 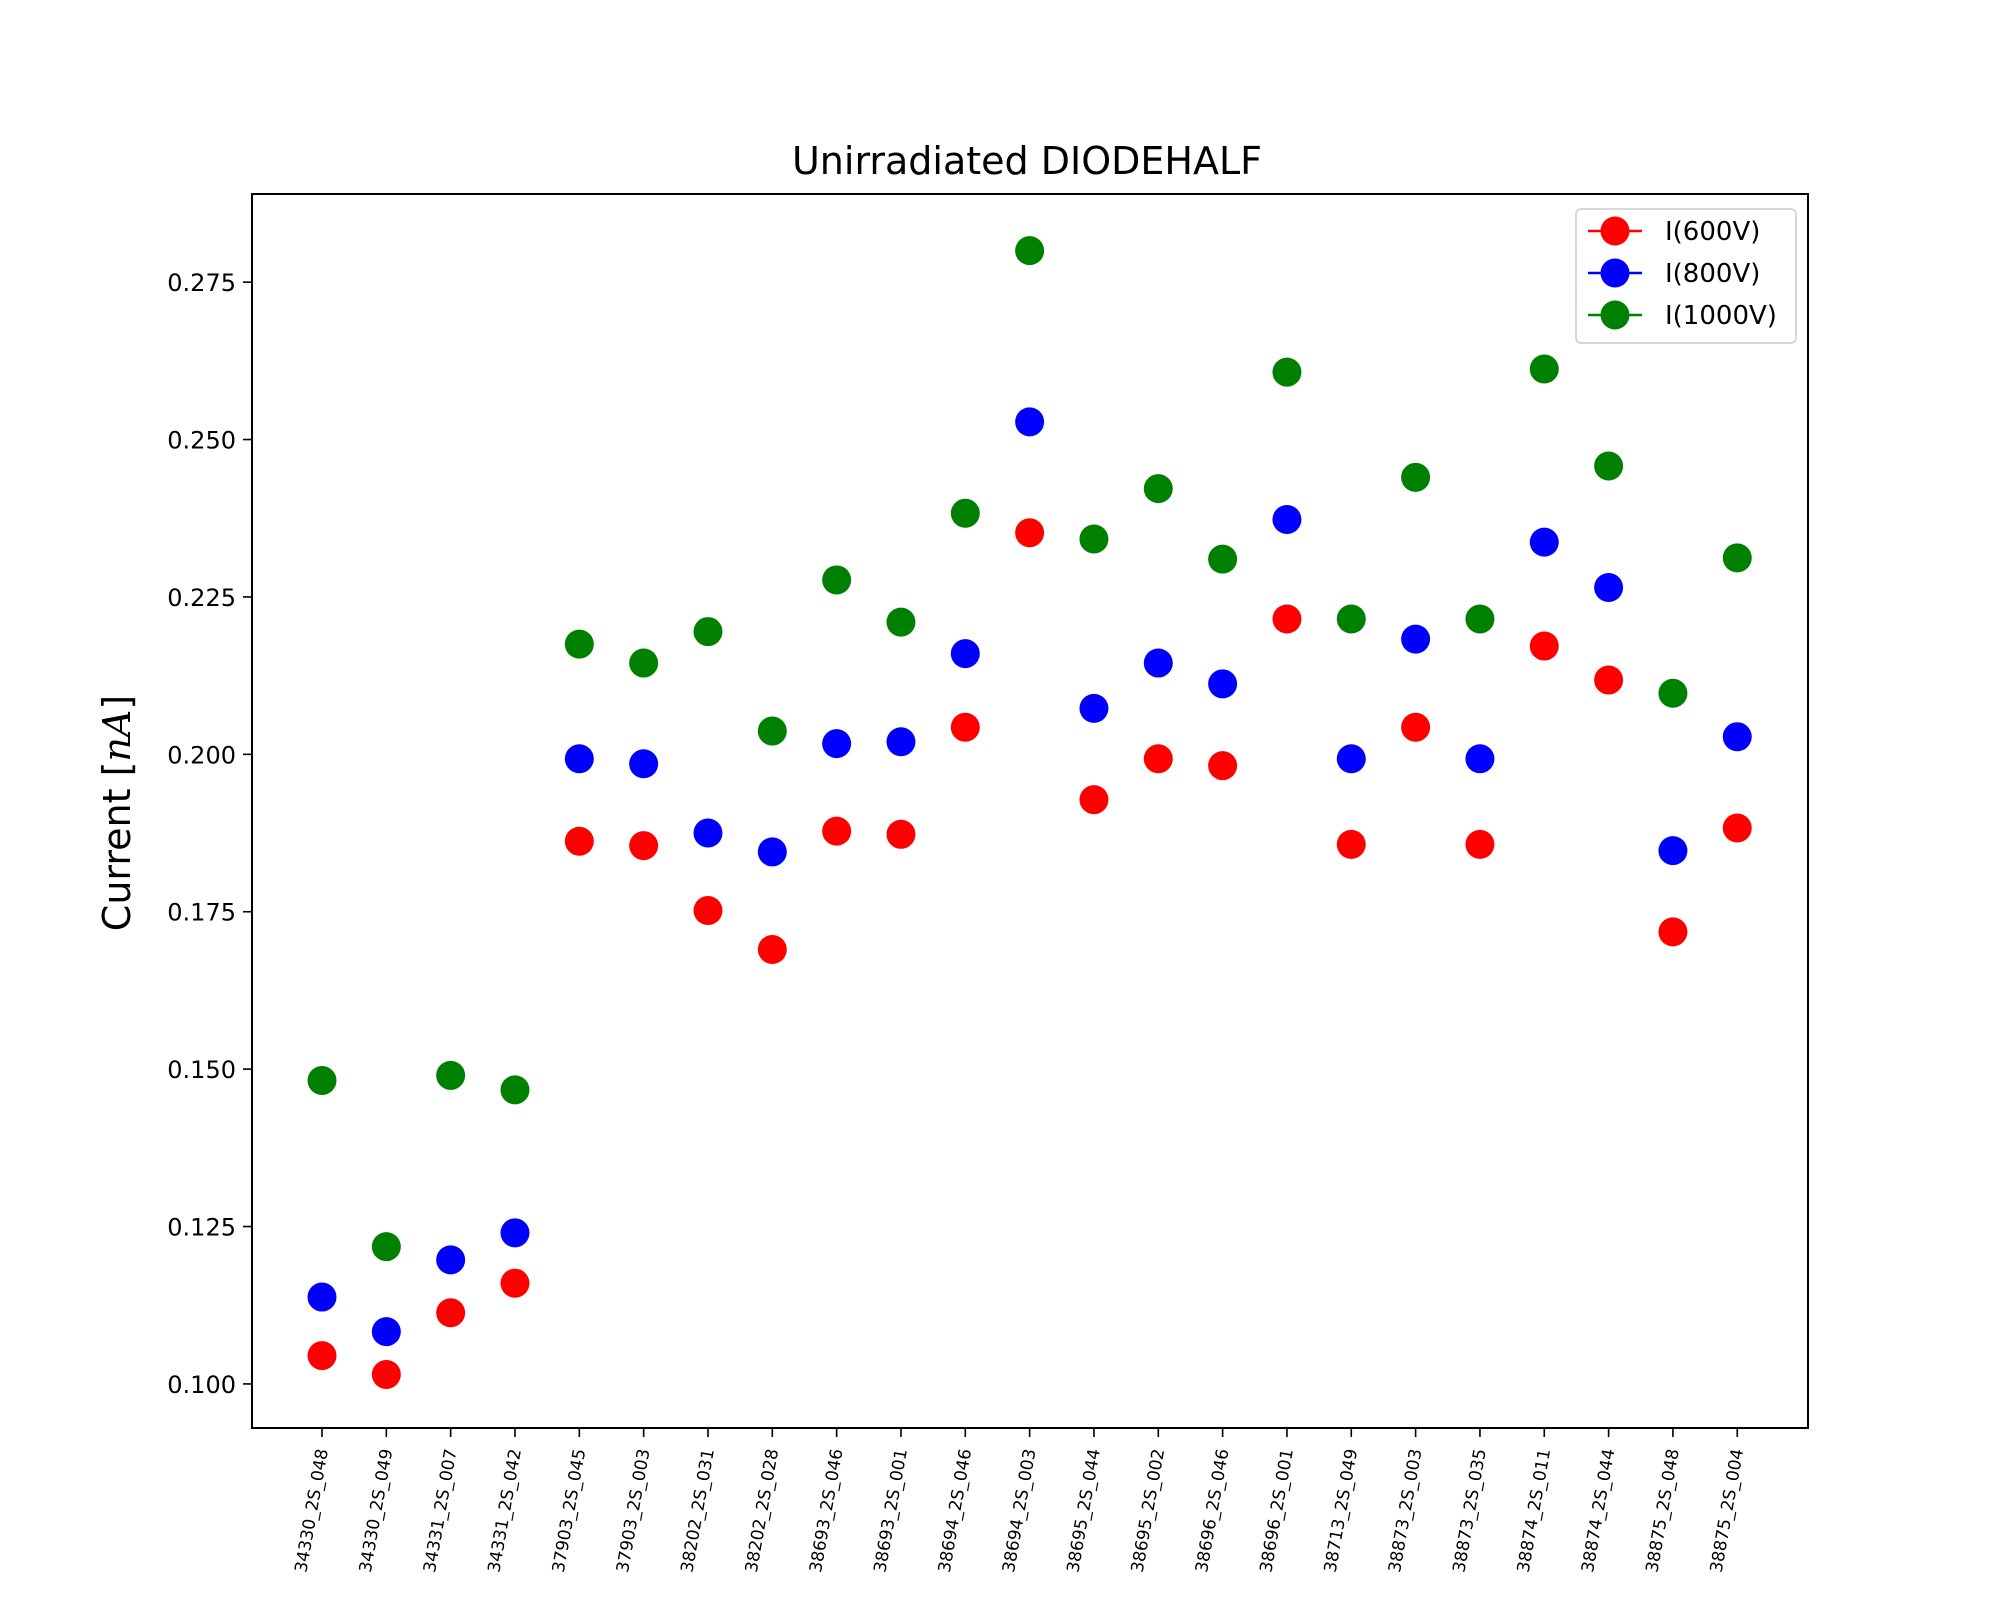 I want to click on legend-item: I(600V), so click(x=1674, y=231).